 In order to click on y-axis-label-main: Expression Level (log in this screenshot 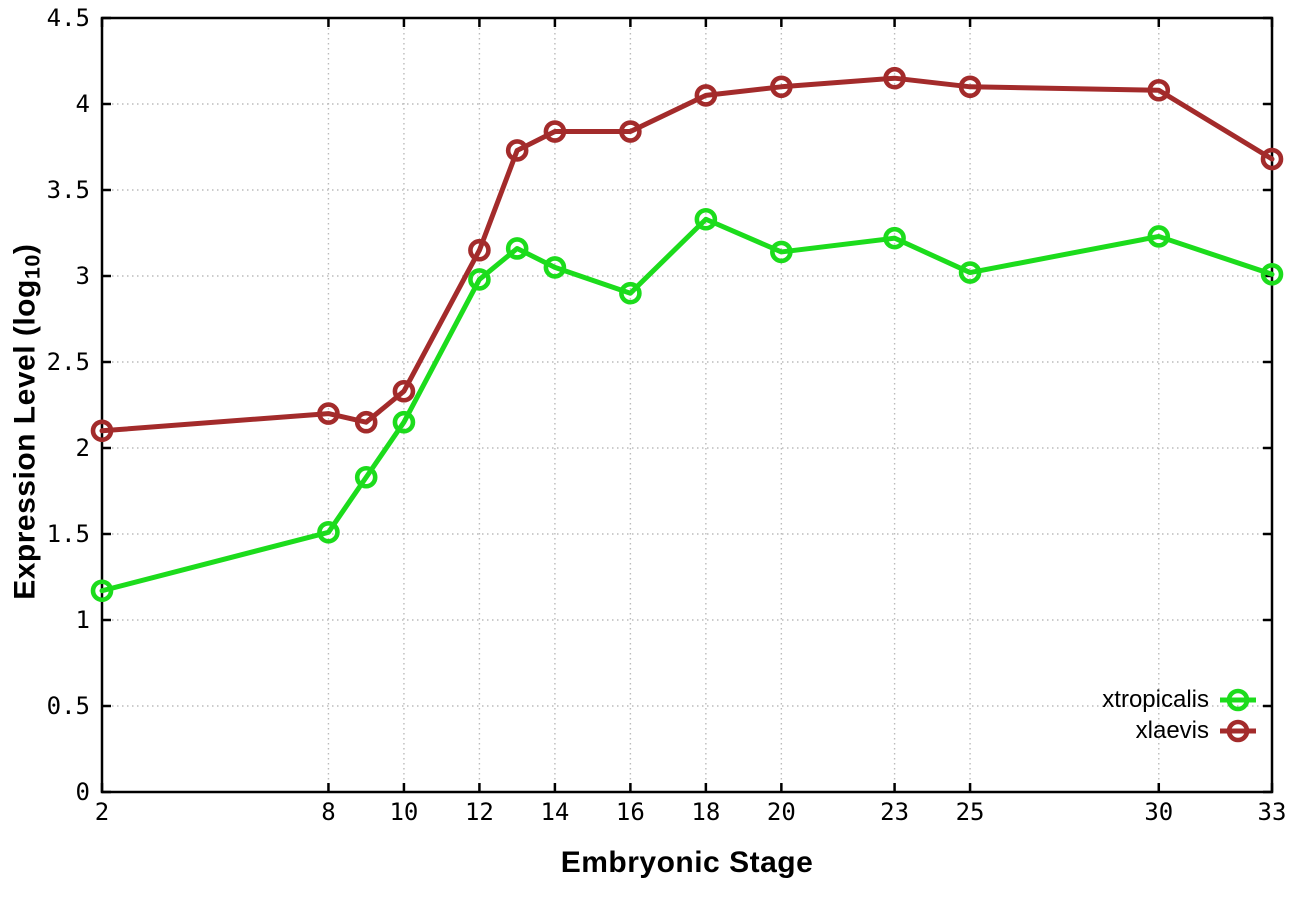, I will do `click(25, 439)`.